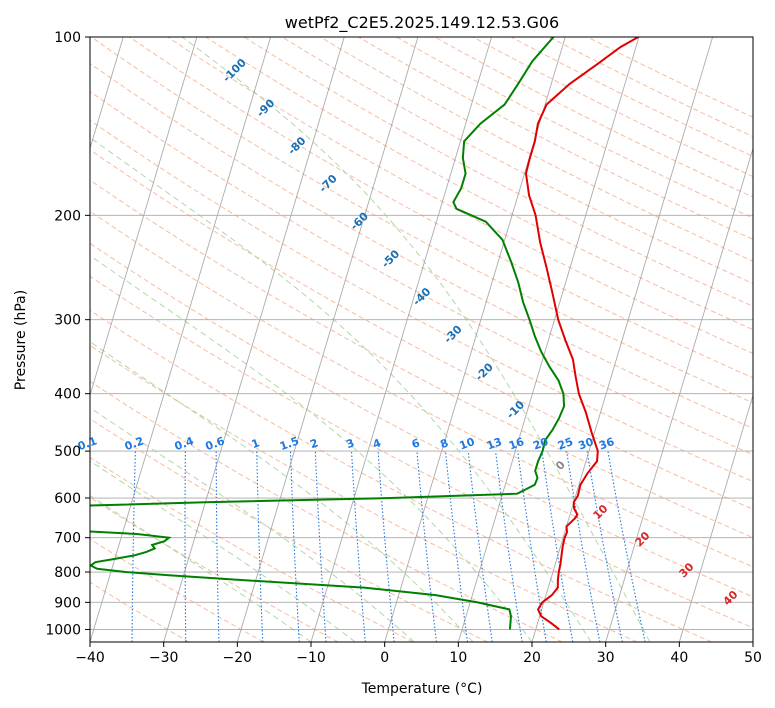  Describe the element at coordinates (67, 499) in the screenshot. I see `y-tick-label: 600` at that location.